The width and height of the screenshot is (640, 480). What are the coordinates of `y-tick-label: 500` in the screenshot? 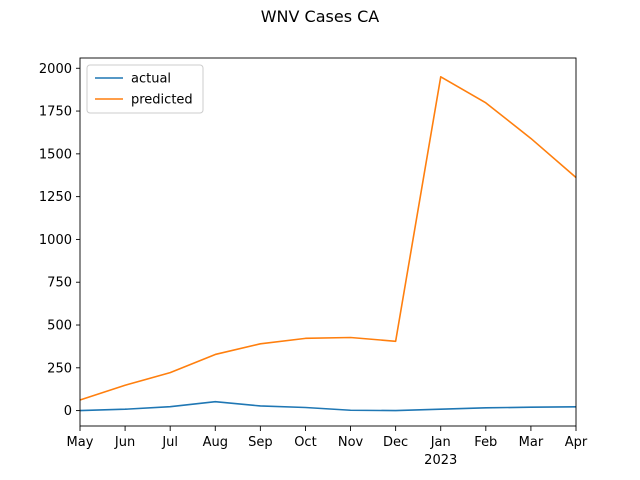 It's located at (59, 326).